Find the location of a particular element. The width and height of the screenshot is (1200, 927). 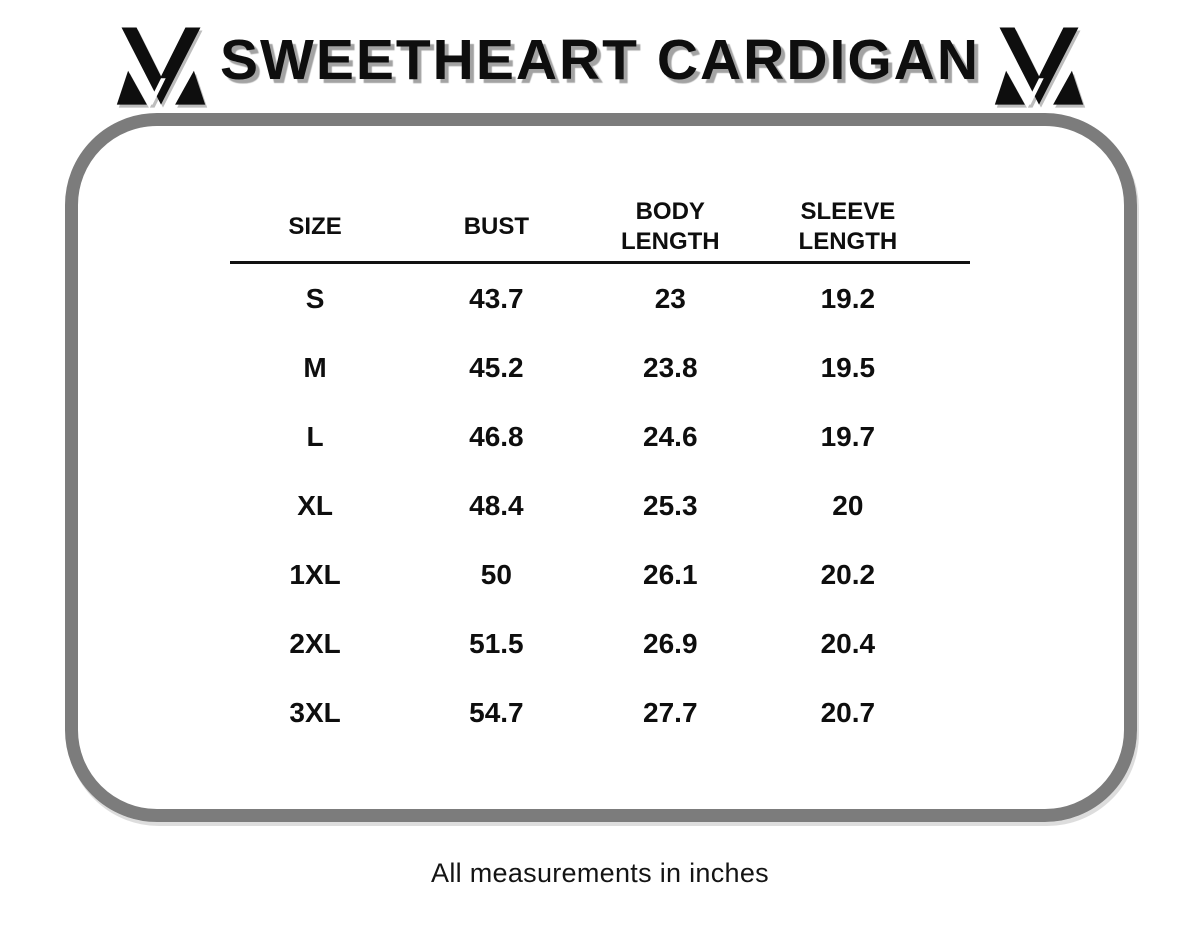

column-header-bust: BUST is located at coordinates (496, 226).